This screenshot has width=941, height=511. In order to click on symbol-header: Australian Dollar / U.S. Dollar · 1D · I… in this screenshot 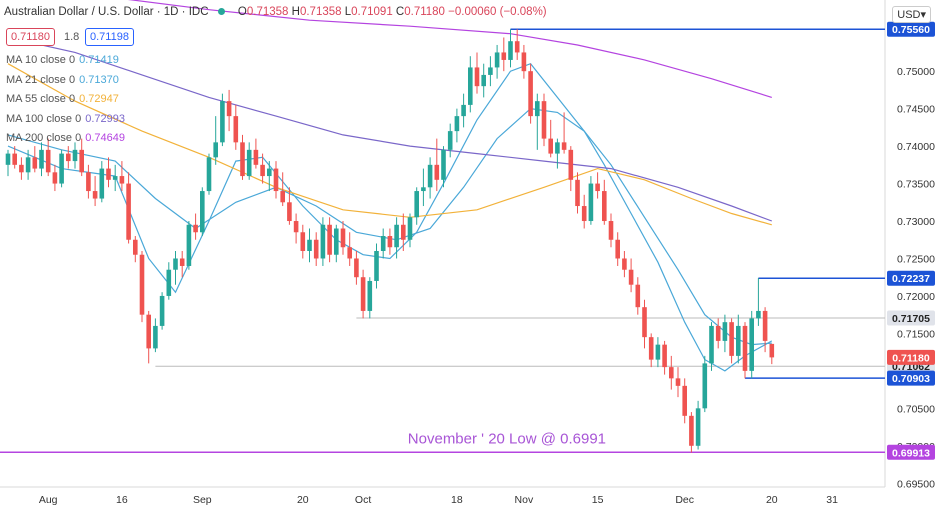, I will do `click(275, 12)`.